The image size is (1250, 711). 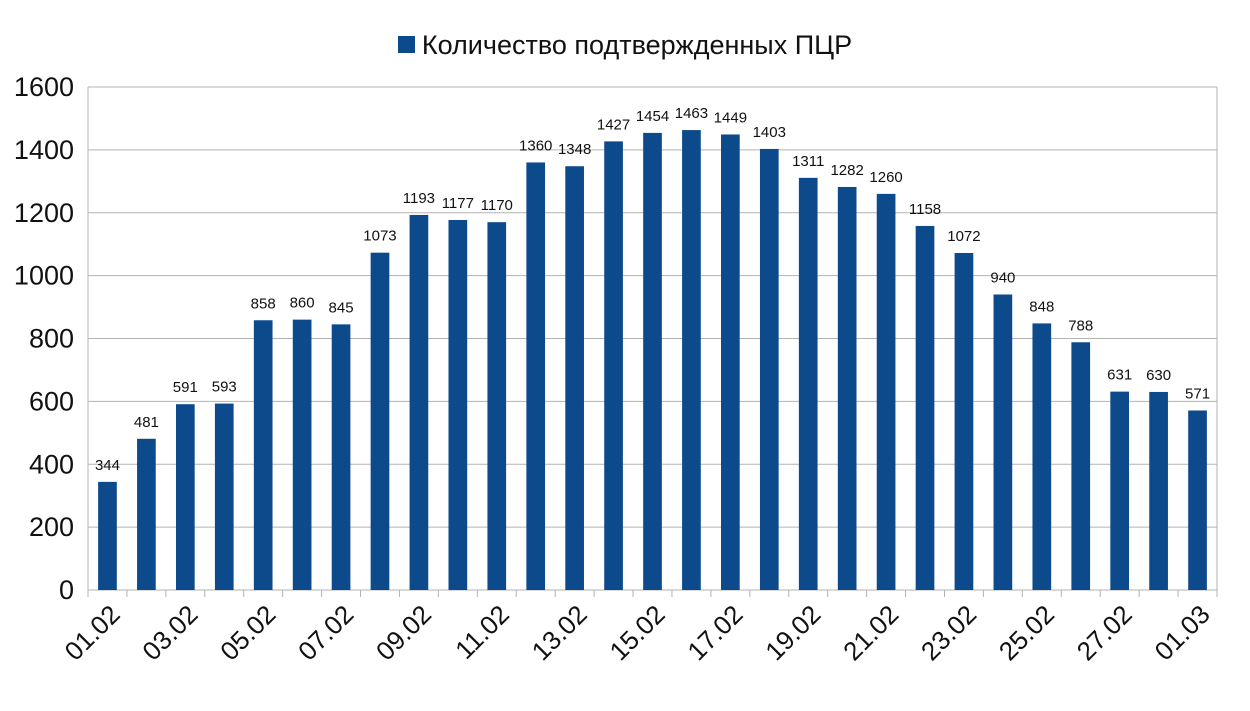 What do you see at coordinates (44, 87) in the screenshot?
I see `y-tick-label: 1600` at bounding box center [44, 87].